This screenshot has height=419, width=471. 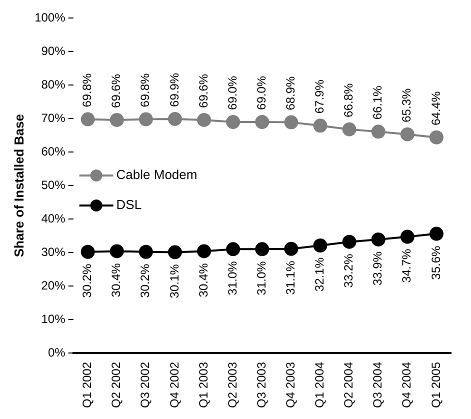 What do you see at coordinates (145, 385) in the screenshot?
I see `x-tick-label: Q3 2002` at bounding box center [145, 385].